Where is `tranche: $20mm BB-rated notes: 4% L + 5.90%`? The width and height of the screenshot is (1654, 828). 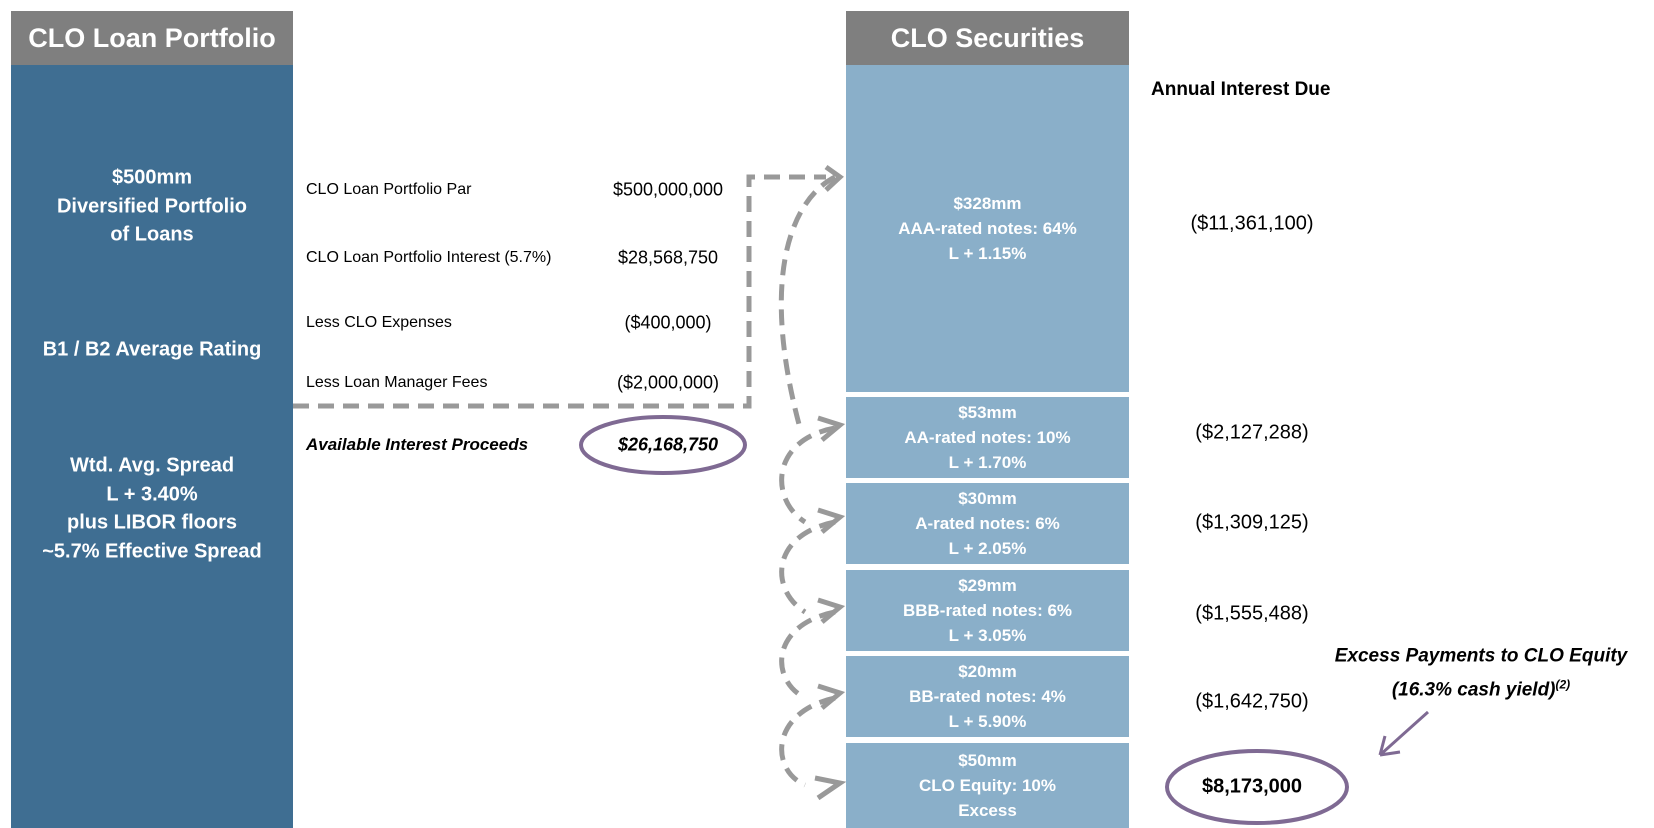 tranche: $20mm BB-rated notes: 4% L + 5.90% is located at coordinates (987, 696).